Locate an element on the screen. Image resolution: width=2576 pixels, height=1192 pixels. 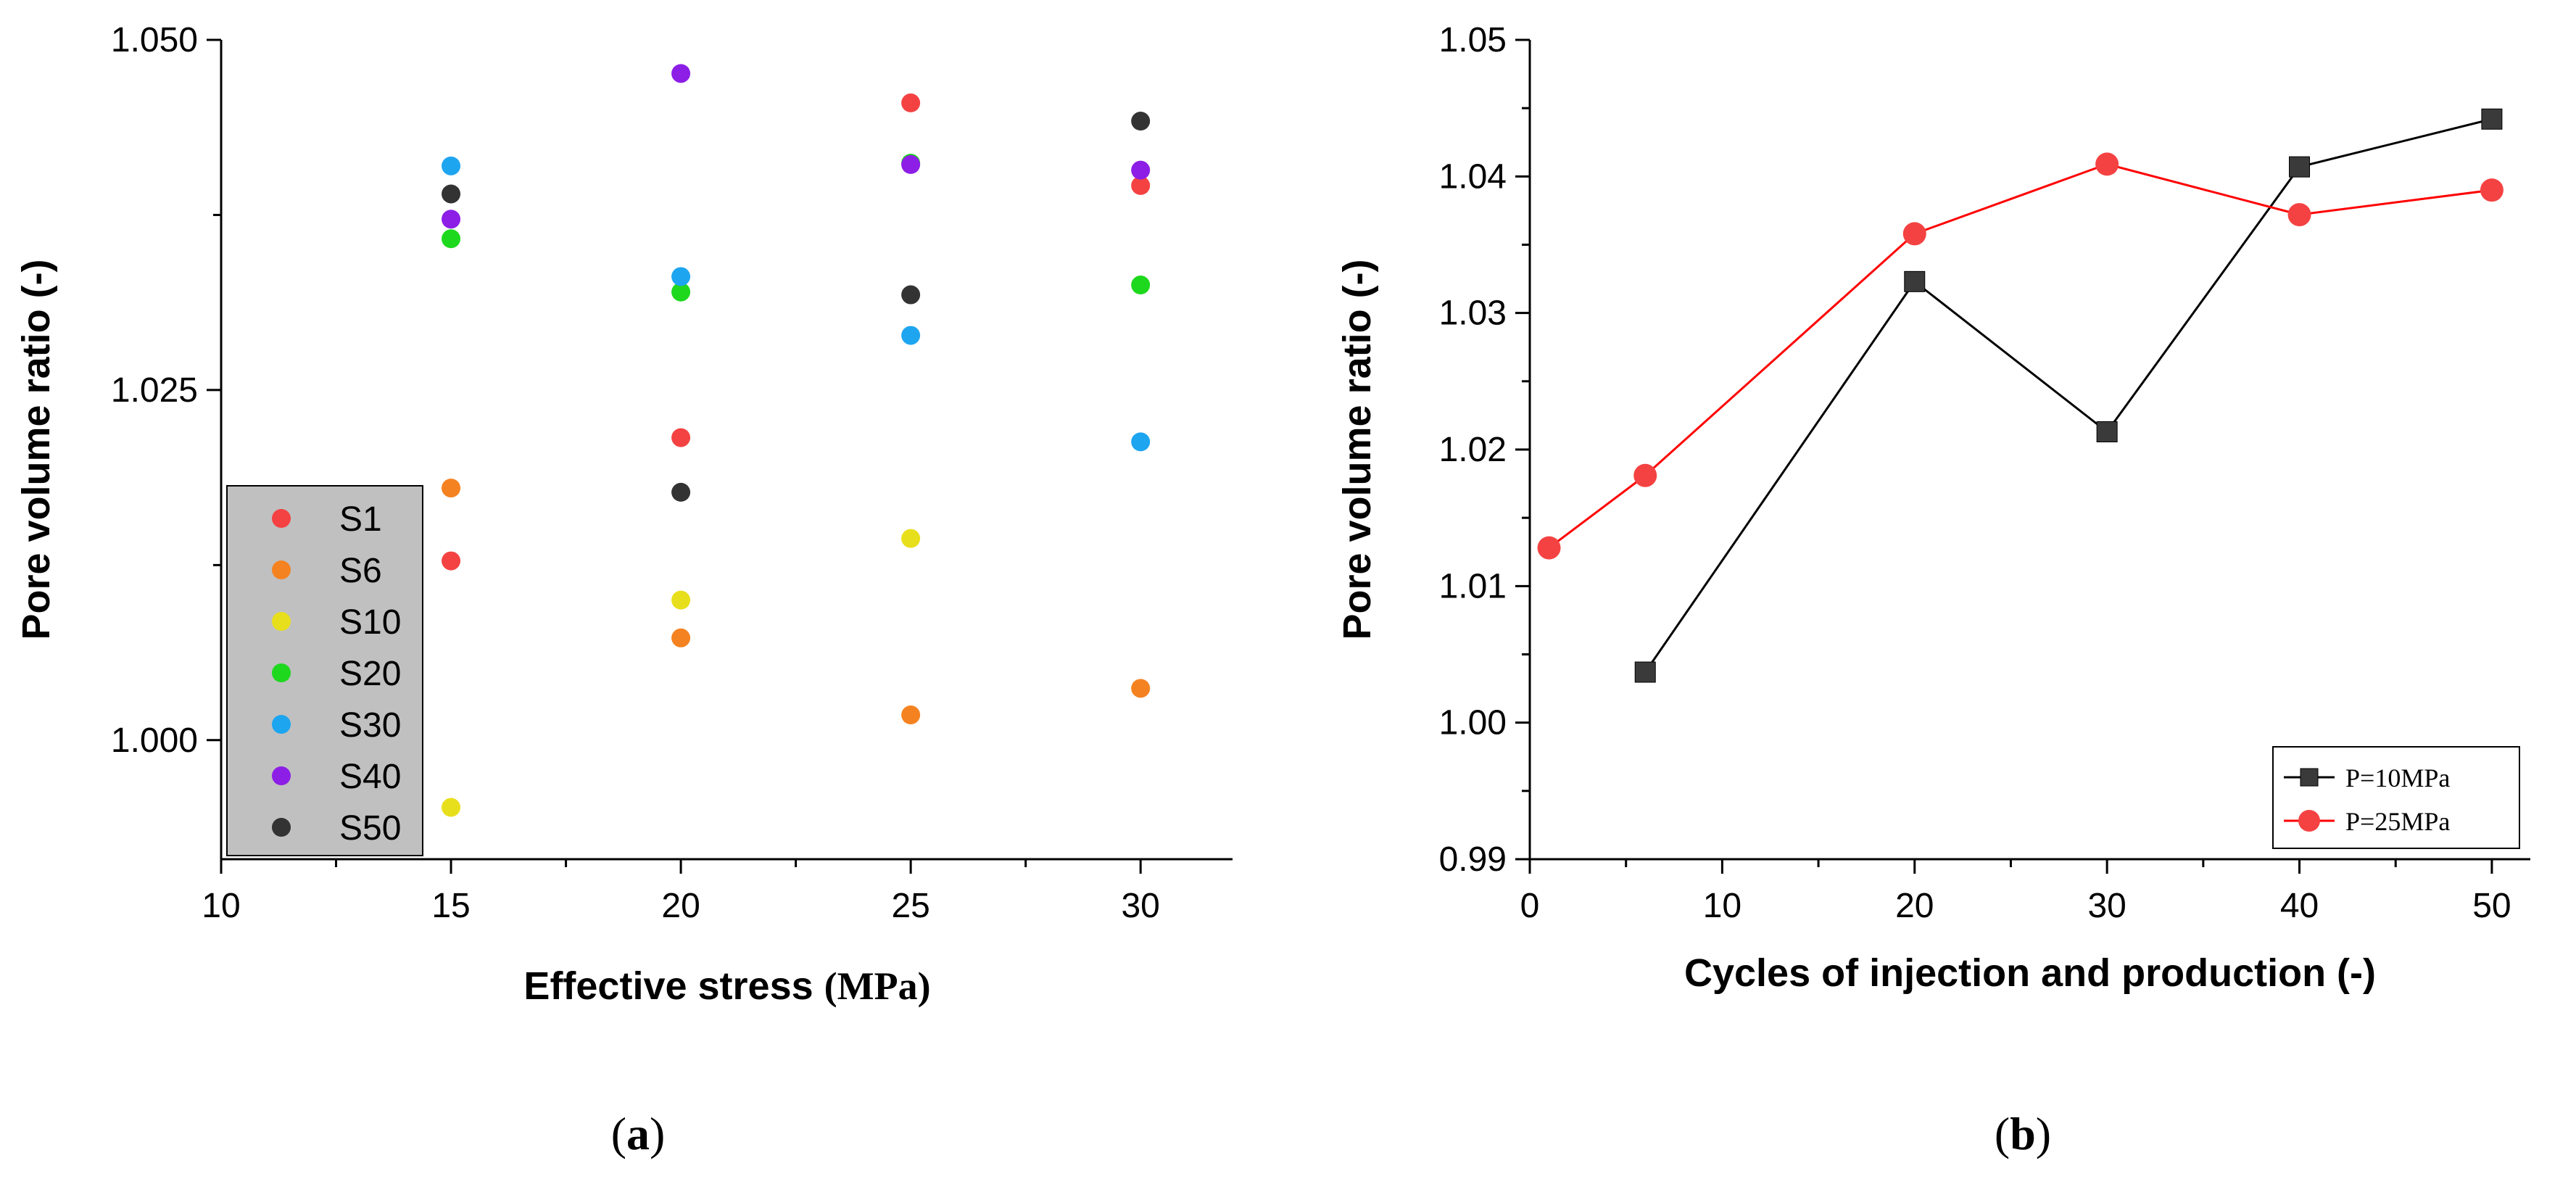
panel-a-x-tick-label: 10 is located at coordinates (221, 906).